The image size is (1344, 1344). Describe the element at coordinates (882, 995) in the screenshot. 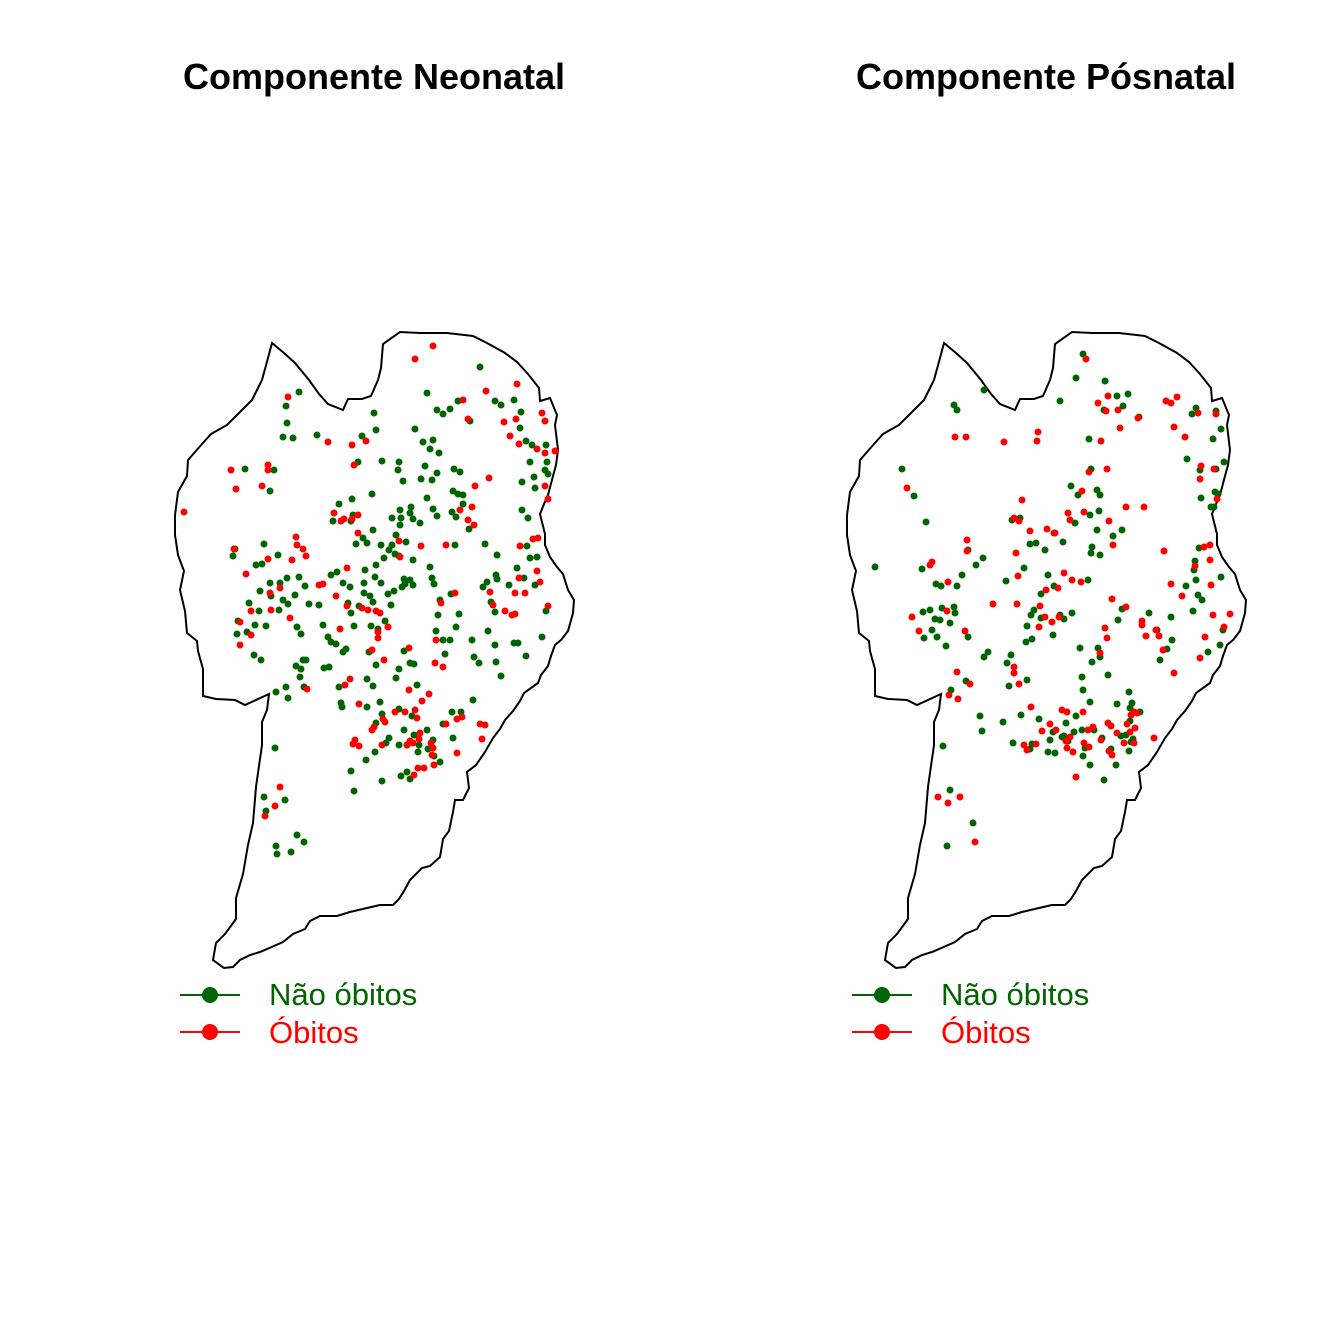

I see `legend-item-nao-obitos` at that location.